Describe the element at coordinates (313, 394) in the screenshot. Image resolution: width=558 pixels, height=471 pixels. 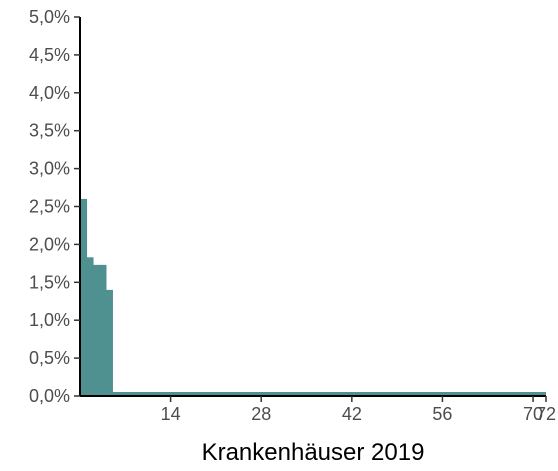
I see `baseline-strip` at that location.